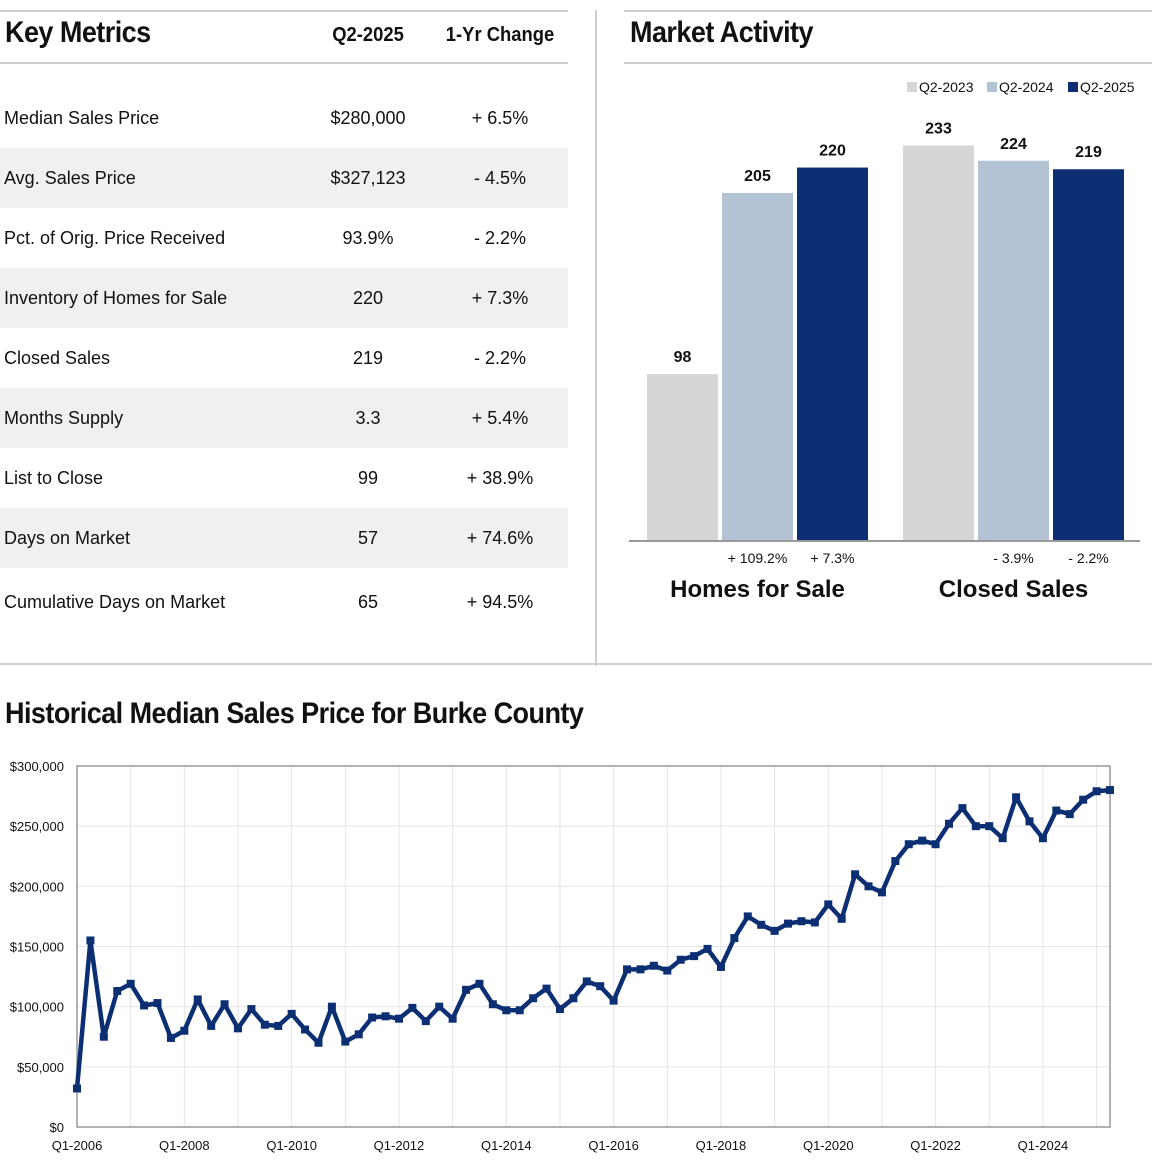  What do you see at coordinates (1088, 152) in the screenshot?
I see `bar-value-label: 219` at bounding box center [1088, 152].